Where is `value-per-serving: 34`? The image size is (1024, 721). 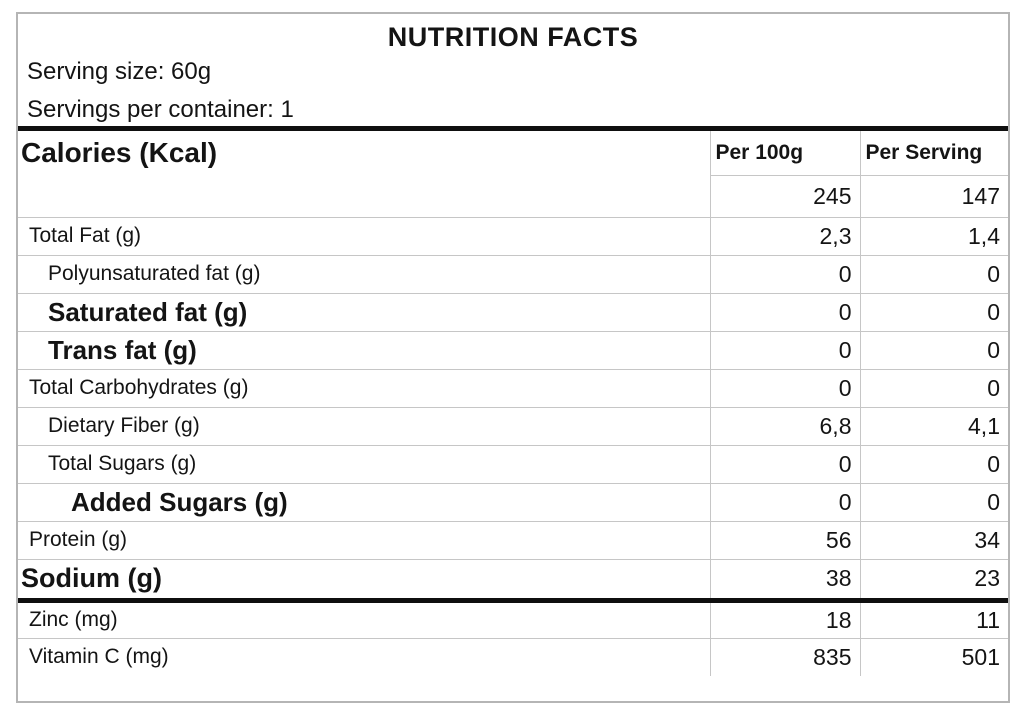
value-per-serving: 34 is located at coordinates (933, 539).